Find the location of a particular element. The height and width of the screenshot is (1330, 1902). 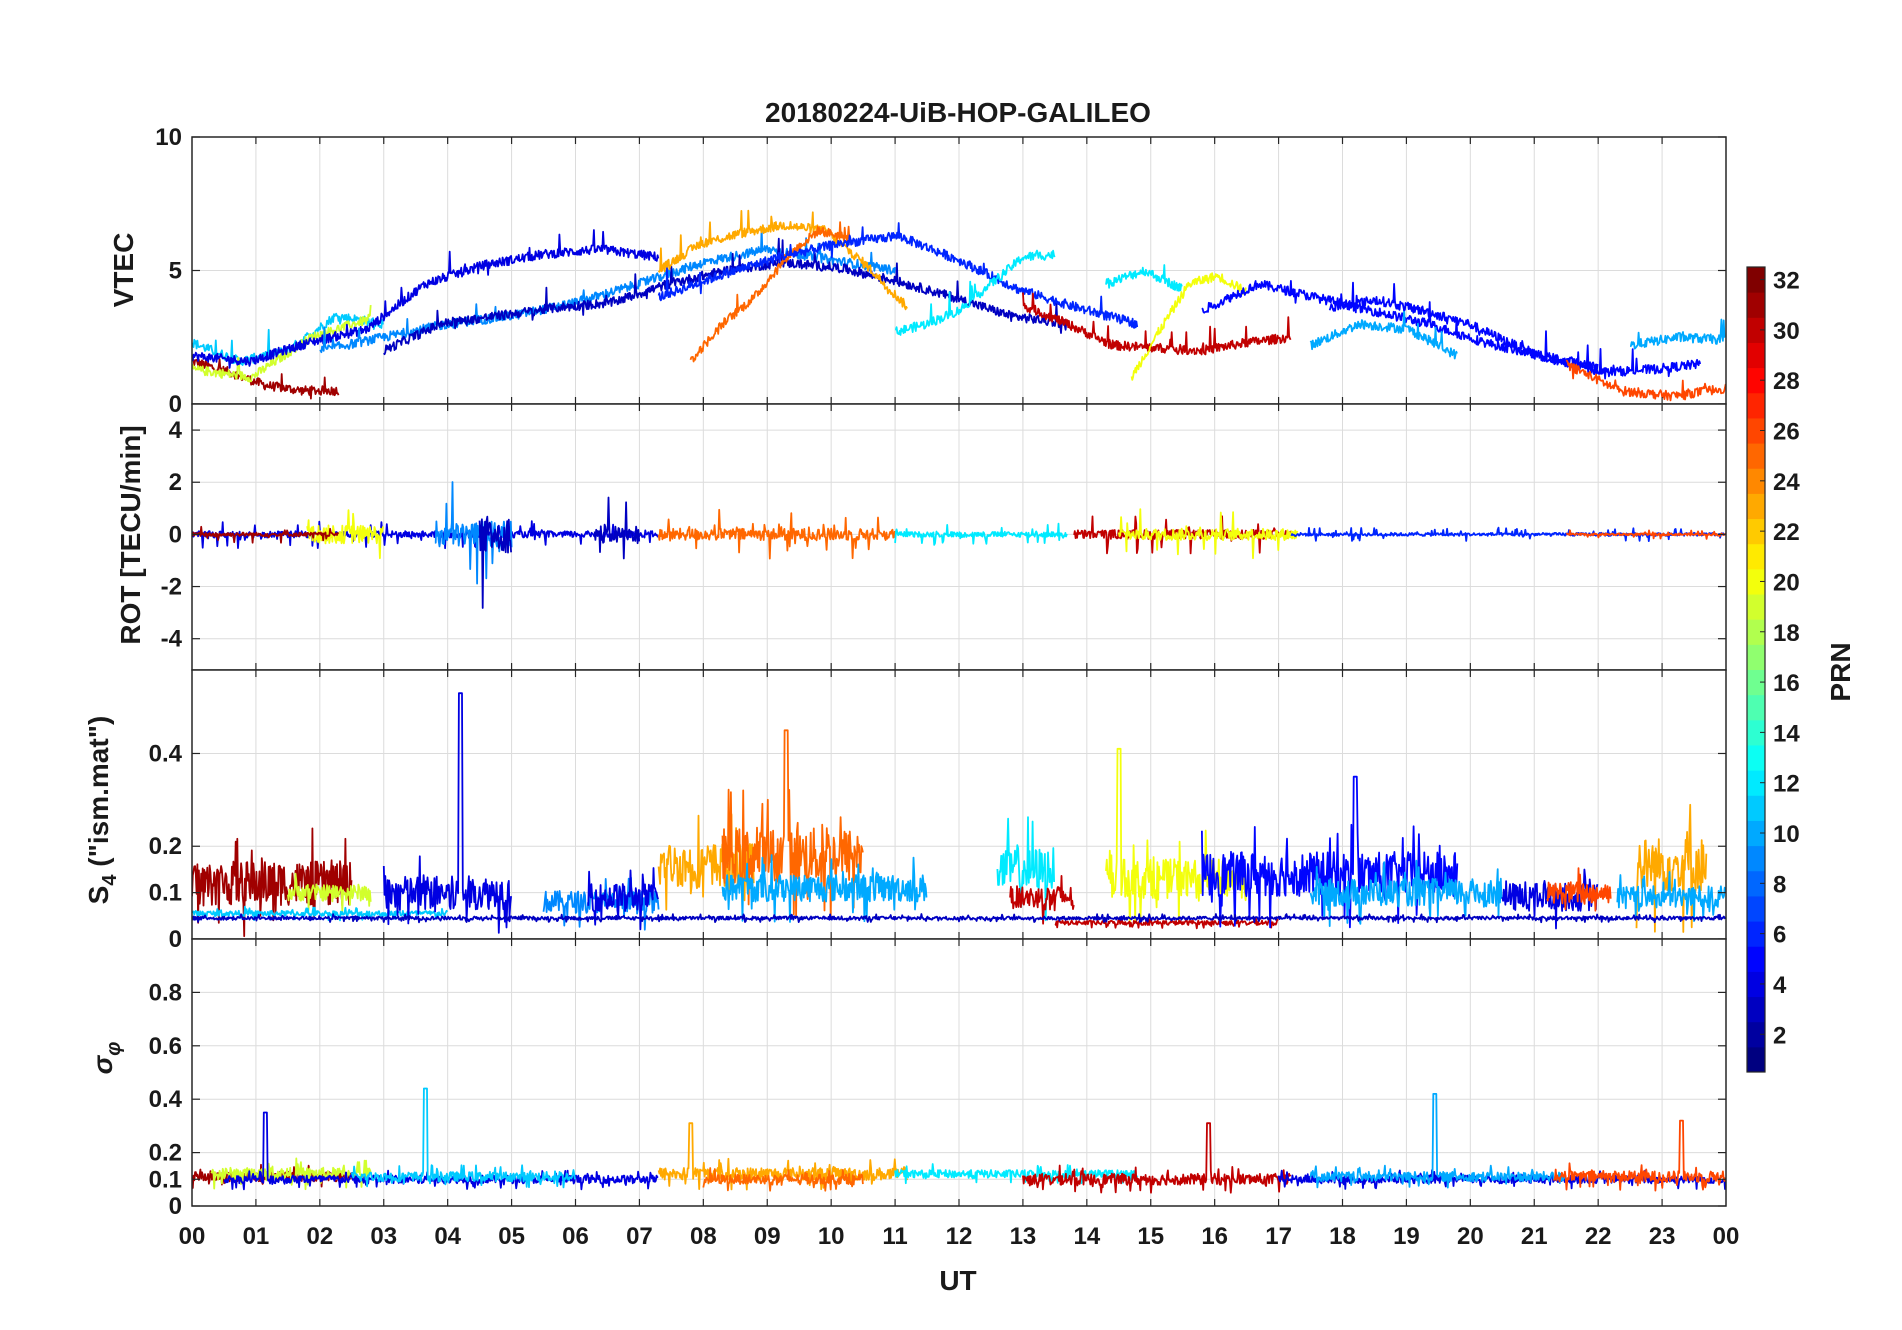

rot-ylabel: ROT [TECU/min] is located at coordinates (130, 534).